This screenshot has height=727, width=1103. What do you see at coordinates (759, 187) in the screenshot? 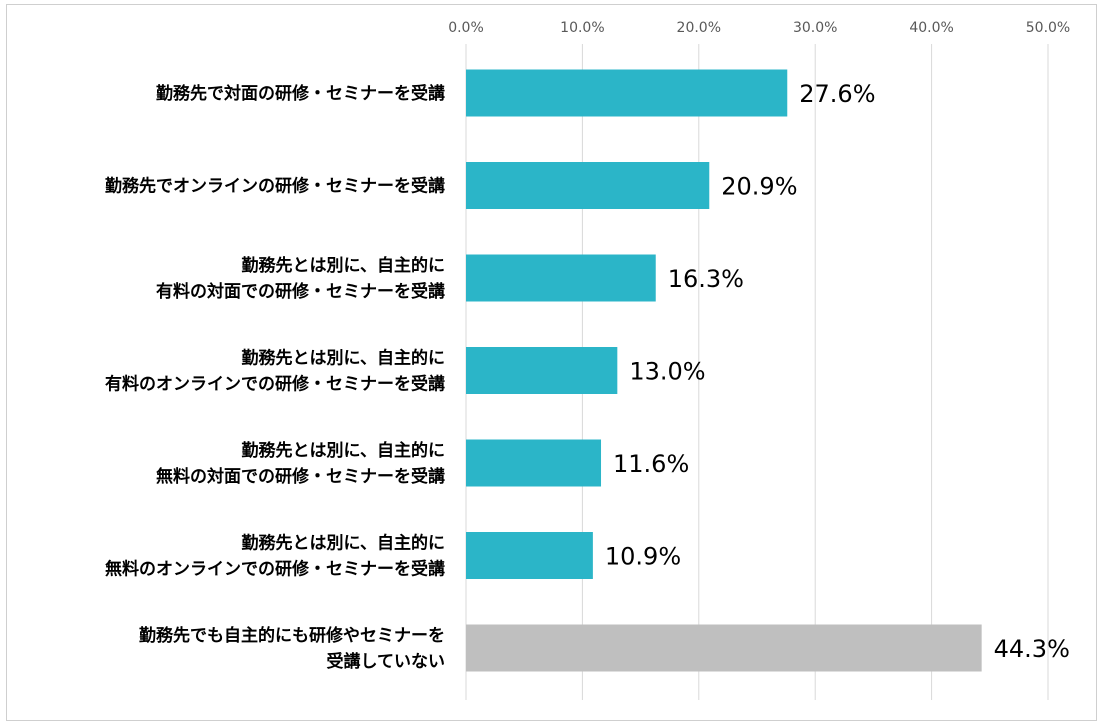
I see `data-label: 20.9%` at bounding box center [759, 187].